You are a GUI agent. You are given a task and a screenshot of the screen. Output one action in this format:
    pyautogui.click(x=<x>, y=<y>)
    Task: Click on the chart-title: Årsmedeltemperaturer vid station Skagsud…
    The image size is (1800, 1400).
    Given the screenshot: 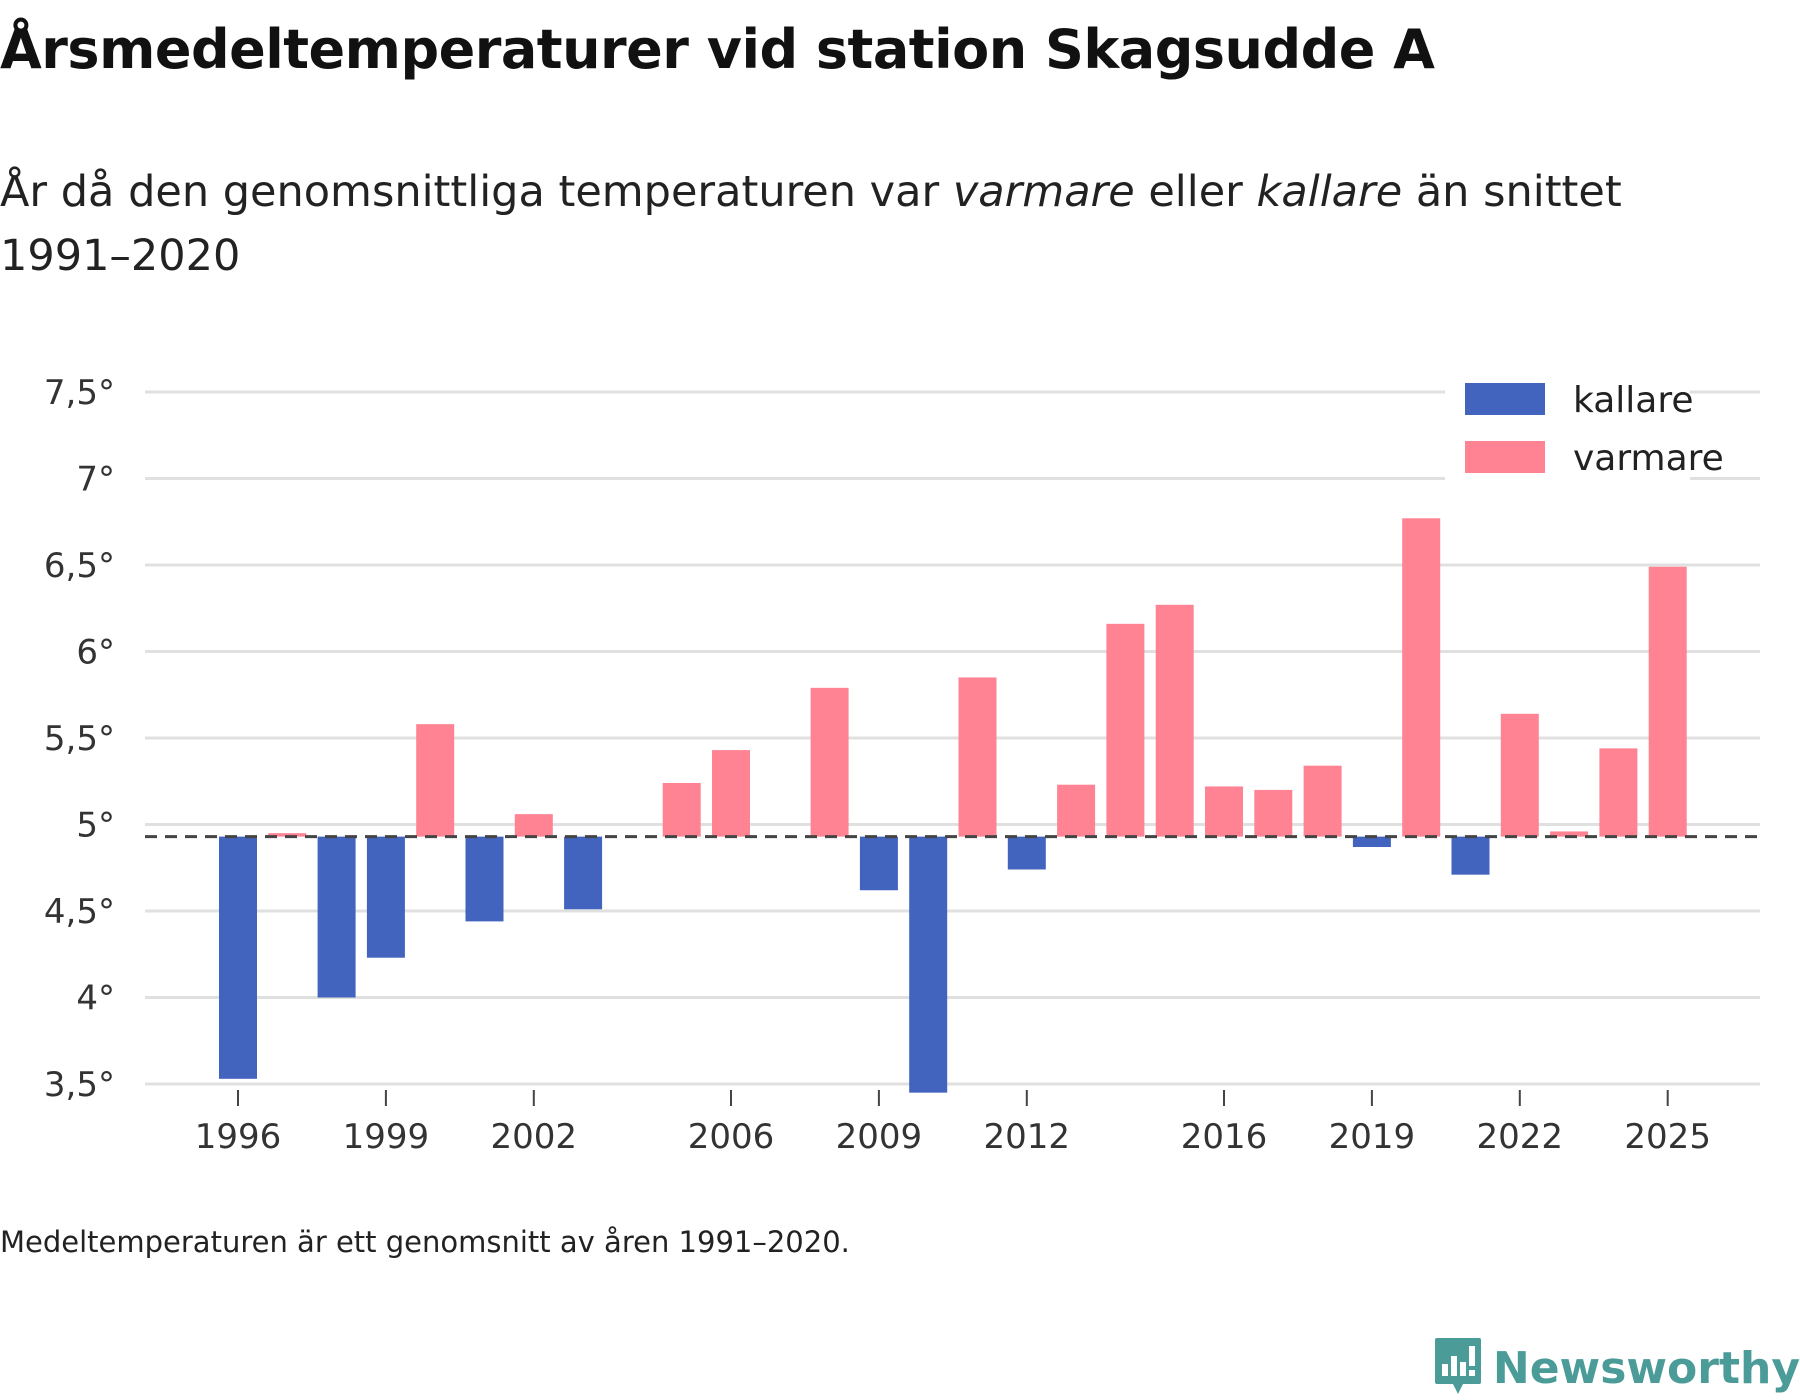 What is the action you would take?
    pyautogui.click(x=717, y=49)
    